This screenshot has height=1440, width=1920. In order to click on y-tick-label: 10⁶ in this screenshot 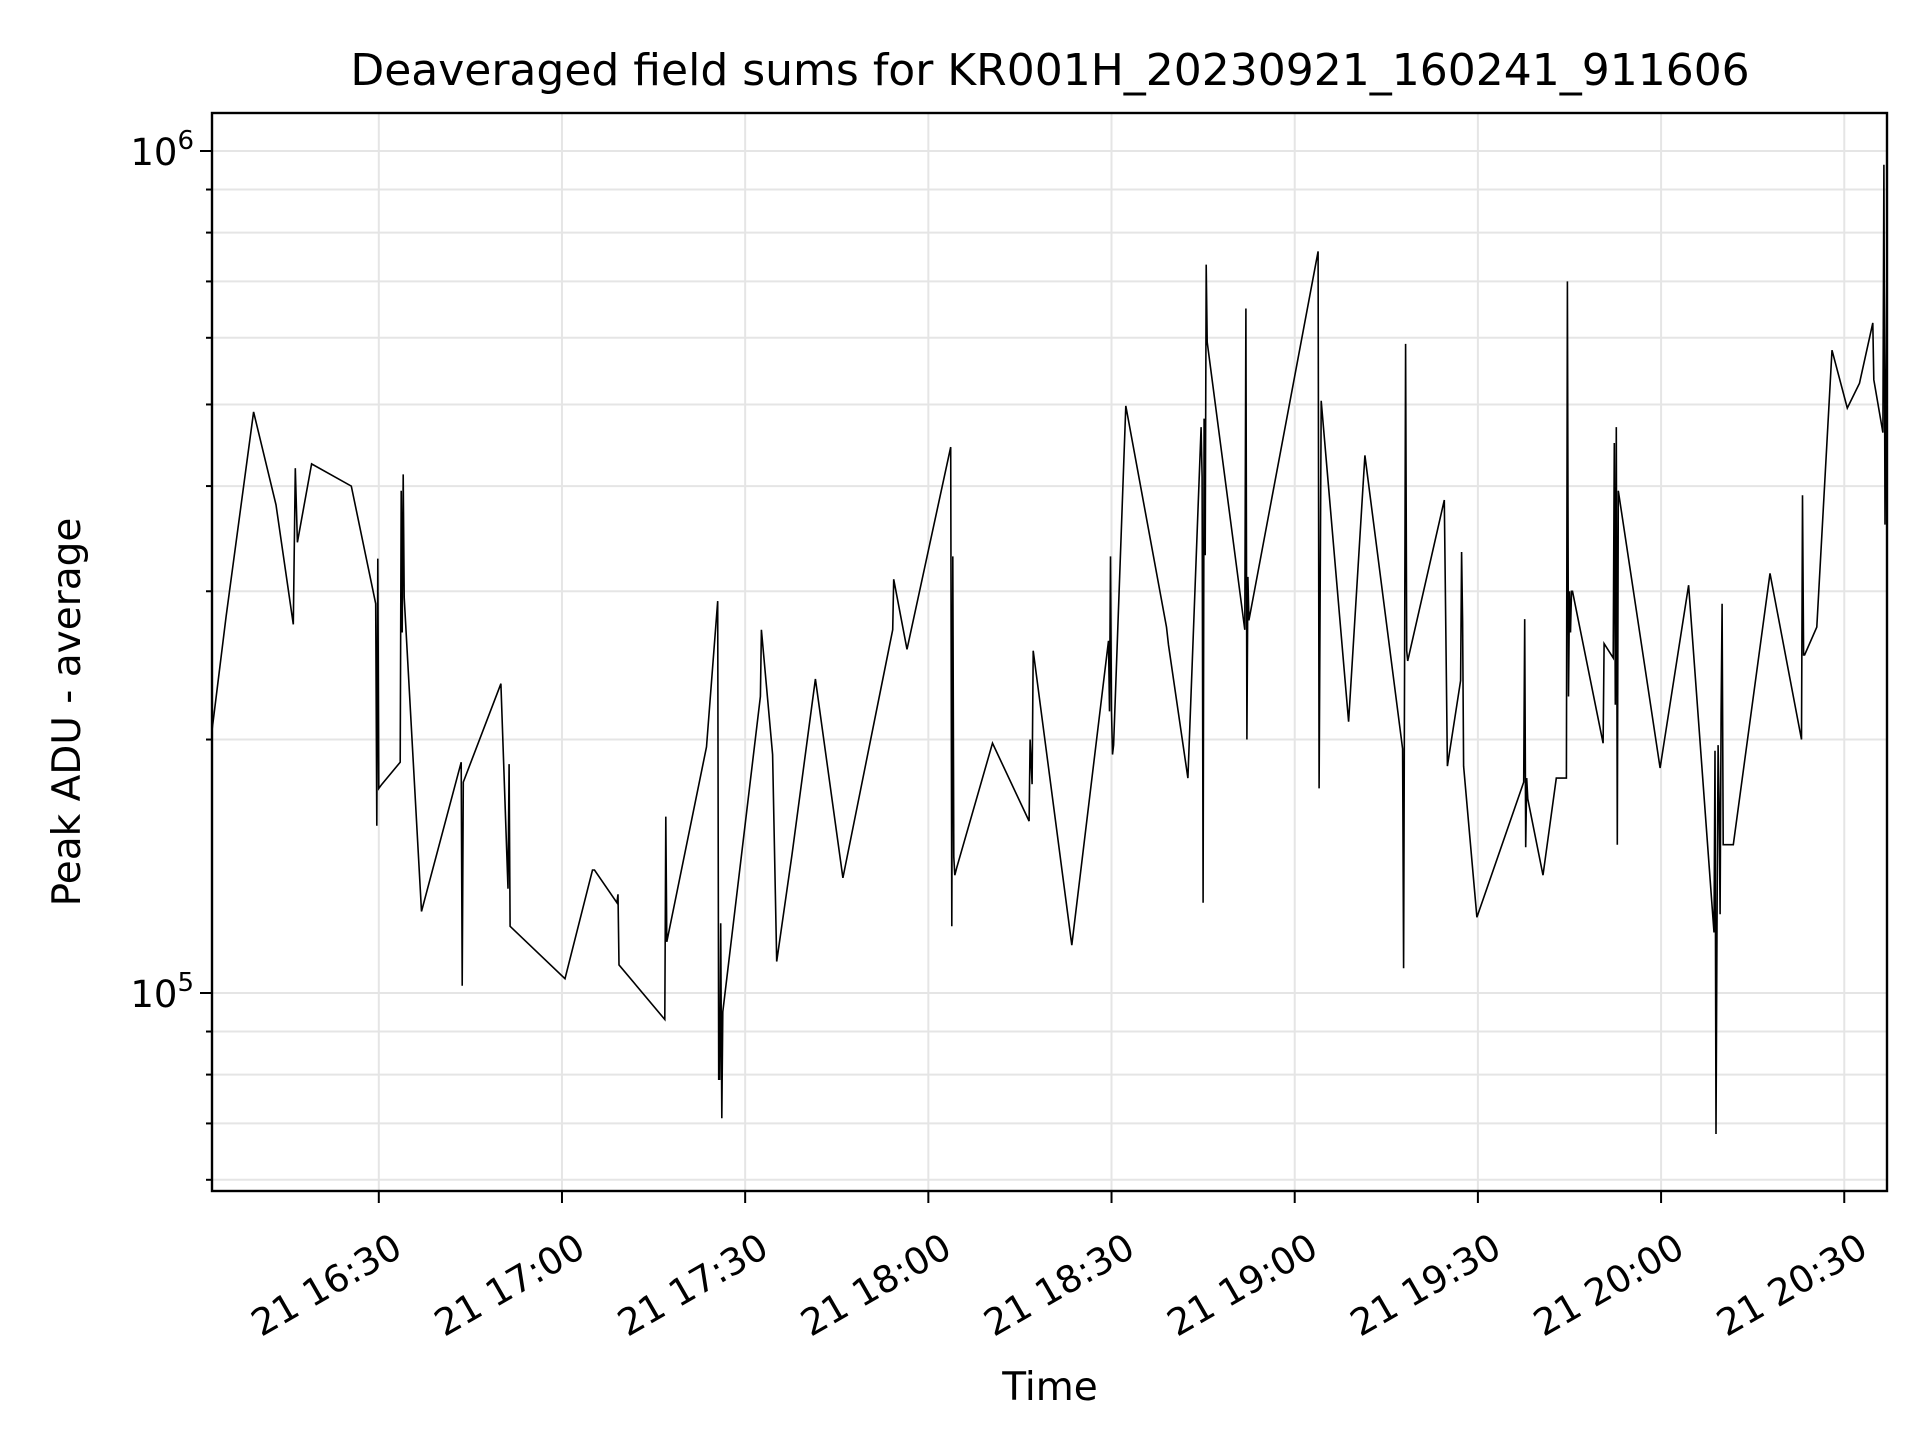, I will do `click(162, 150)`.